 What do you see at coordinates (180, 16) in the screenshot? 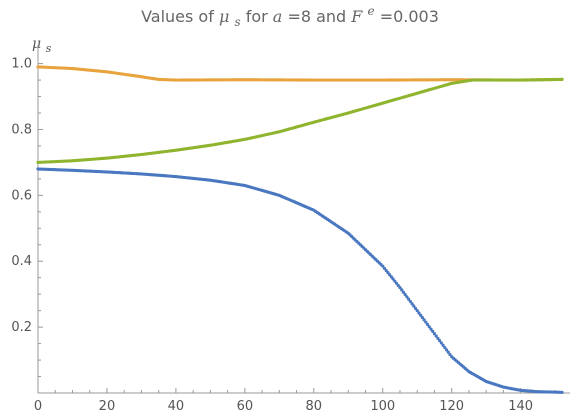
I see `title-prefix: Values of` at bounding box center [180, 16].